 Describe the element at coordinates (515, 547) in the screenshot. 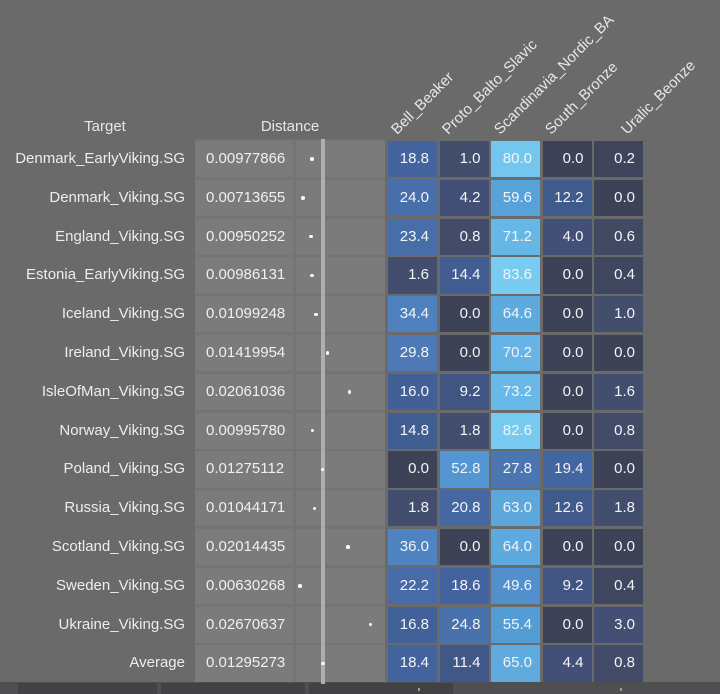

I see `heatmap-cell: 64.0` at that location.